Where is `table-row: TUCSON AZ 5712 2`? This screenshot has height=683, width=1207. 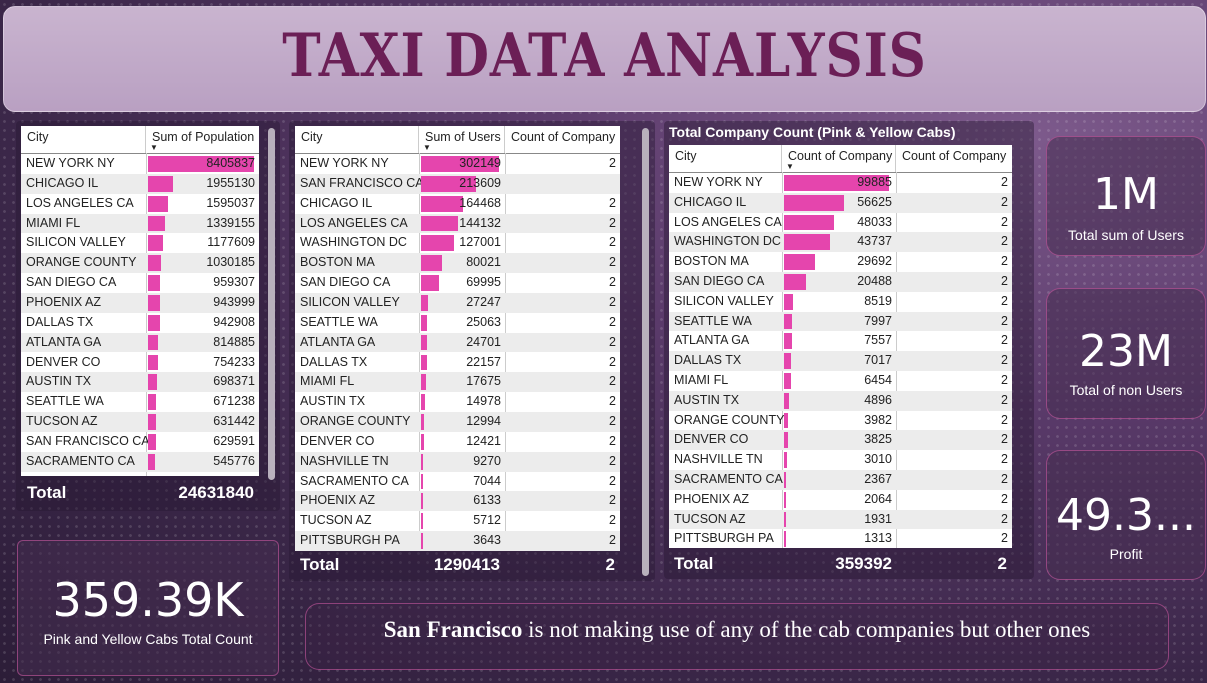
table-row: TUCSON AZ 5712 2 is located at coordinates (457, 521).